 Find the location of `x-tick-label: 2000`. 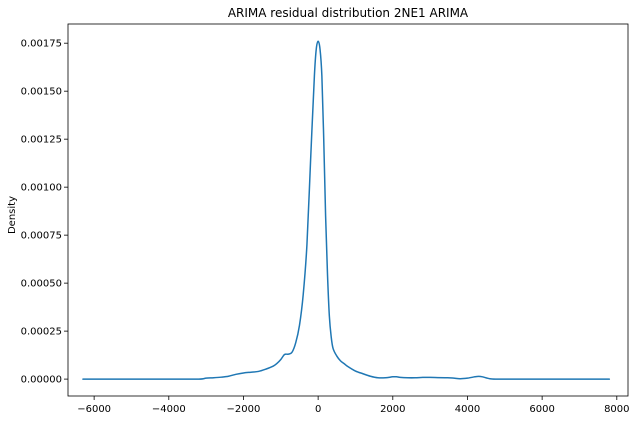

x-tick-label: 2000 is located at coordinates (392, 409).